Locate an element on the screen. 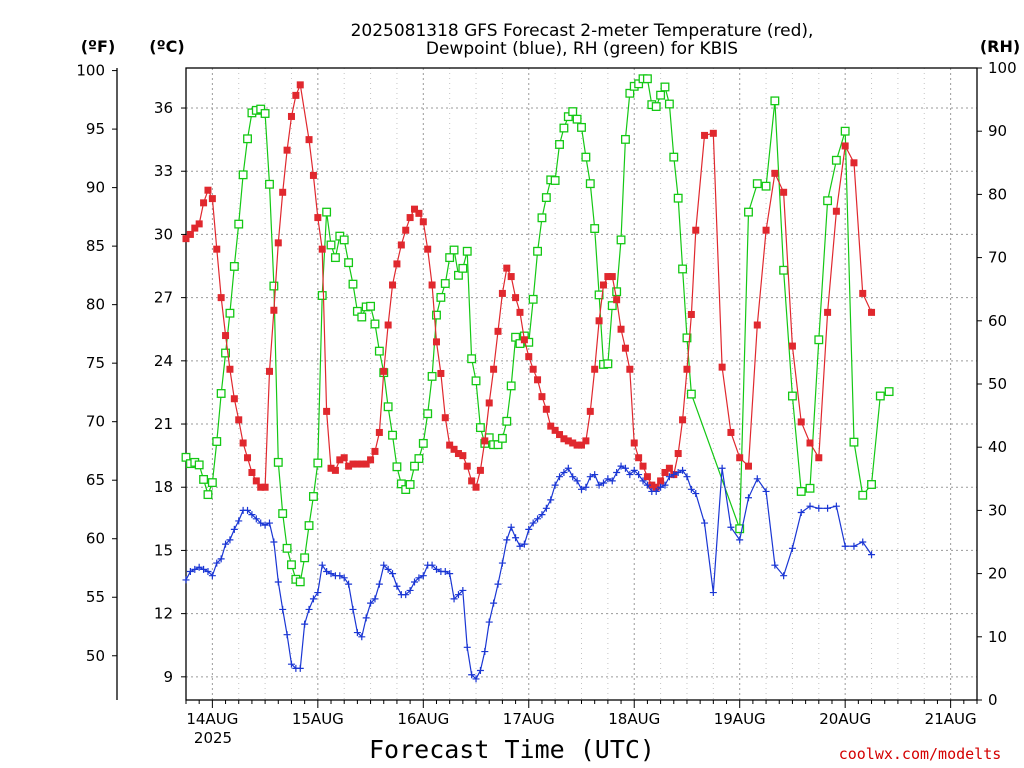  fahrenheit-tick-label: 90 is located at coordinates (95, 188).